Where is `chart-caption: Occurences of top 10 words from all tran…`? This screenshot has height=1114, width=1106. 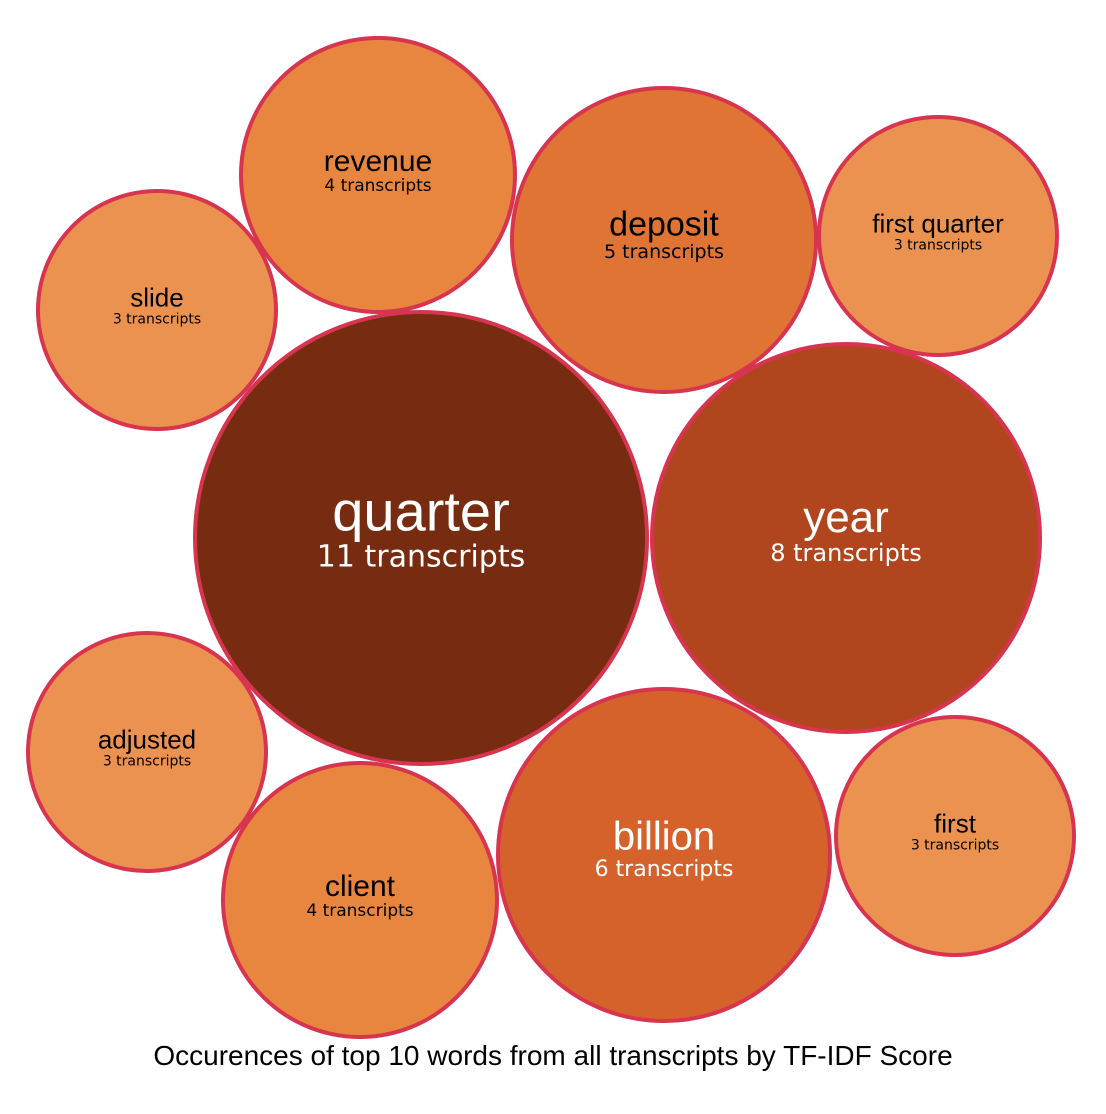 chart-caption: Occurences of top 10 words from all tran… is located at coordinates (553, 1055).